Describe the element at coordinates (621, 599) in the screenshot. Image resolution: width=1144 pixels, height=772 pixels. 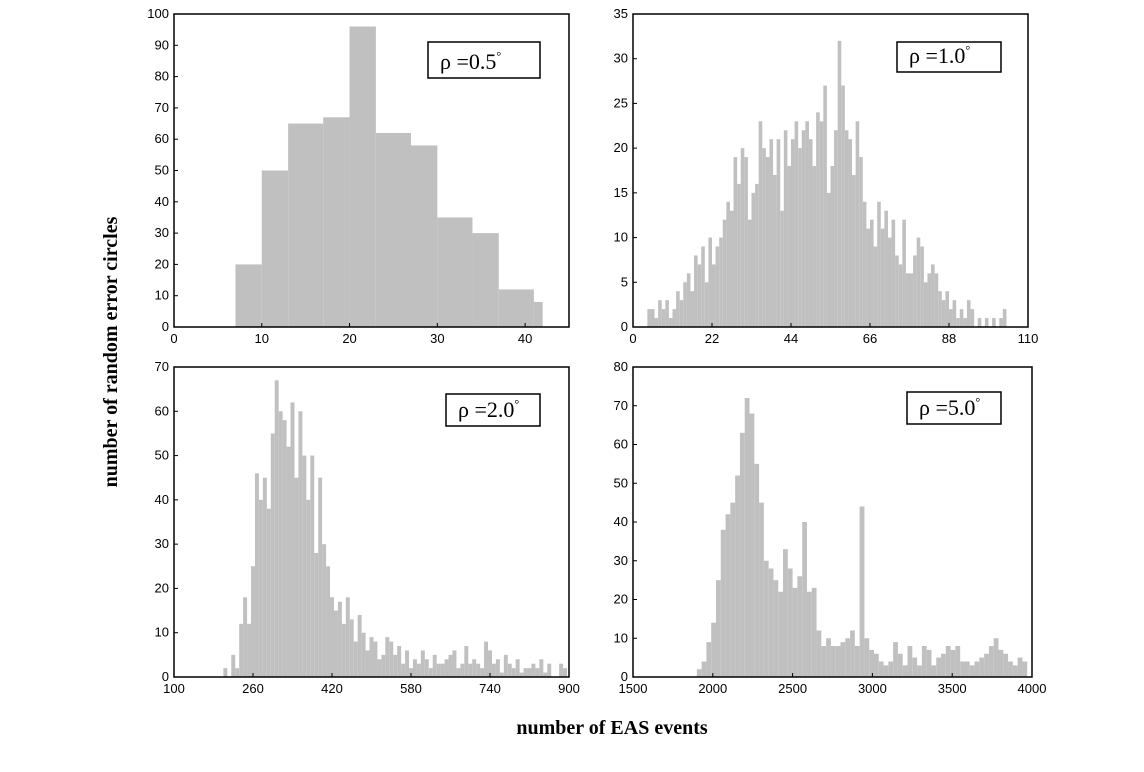
I see `y-tick-label: 20` at that location.